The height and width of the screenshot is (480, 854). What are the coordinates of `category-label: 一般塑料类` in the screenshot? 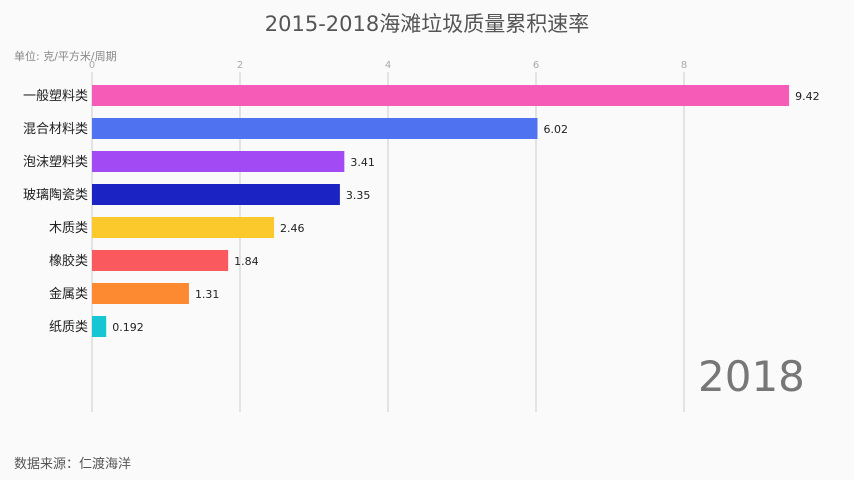 It's located at (55, 96).